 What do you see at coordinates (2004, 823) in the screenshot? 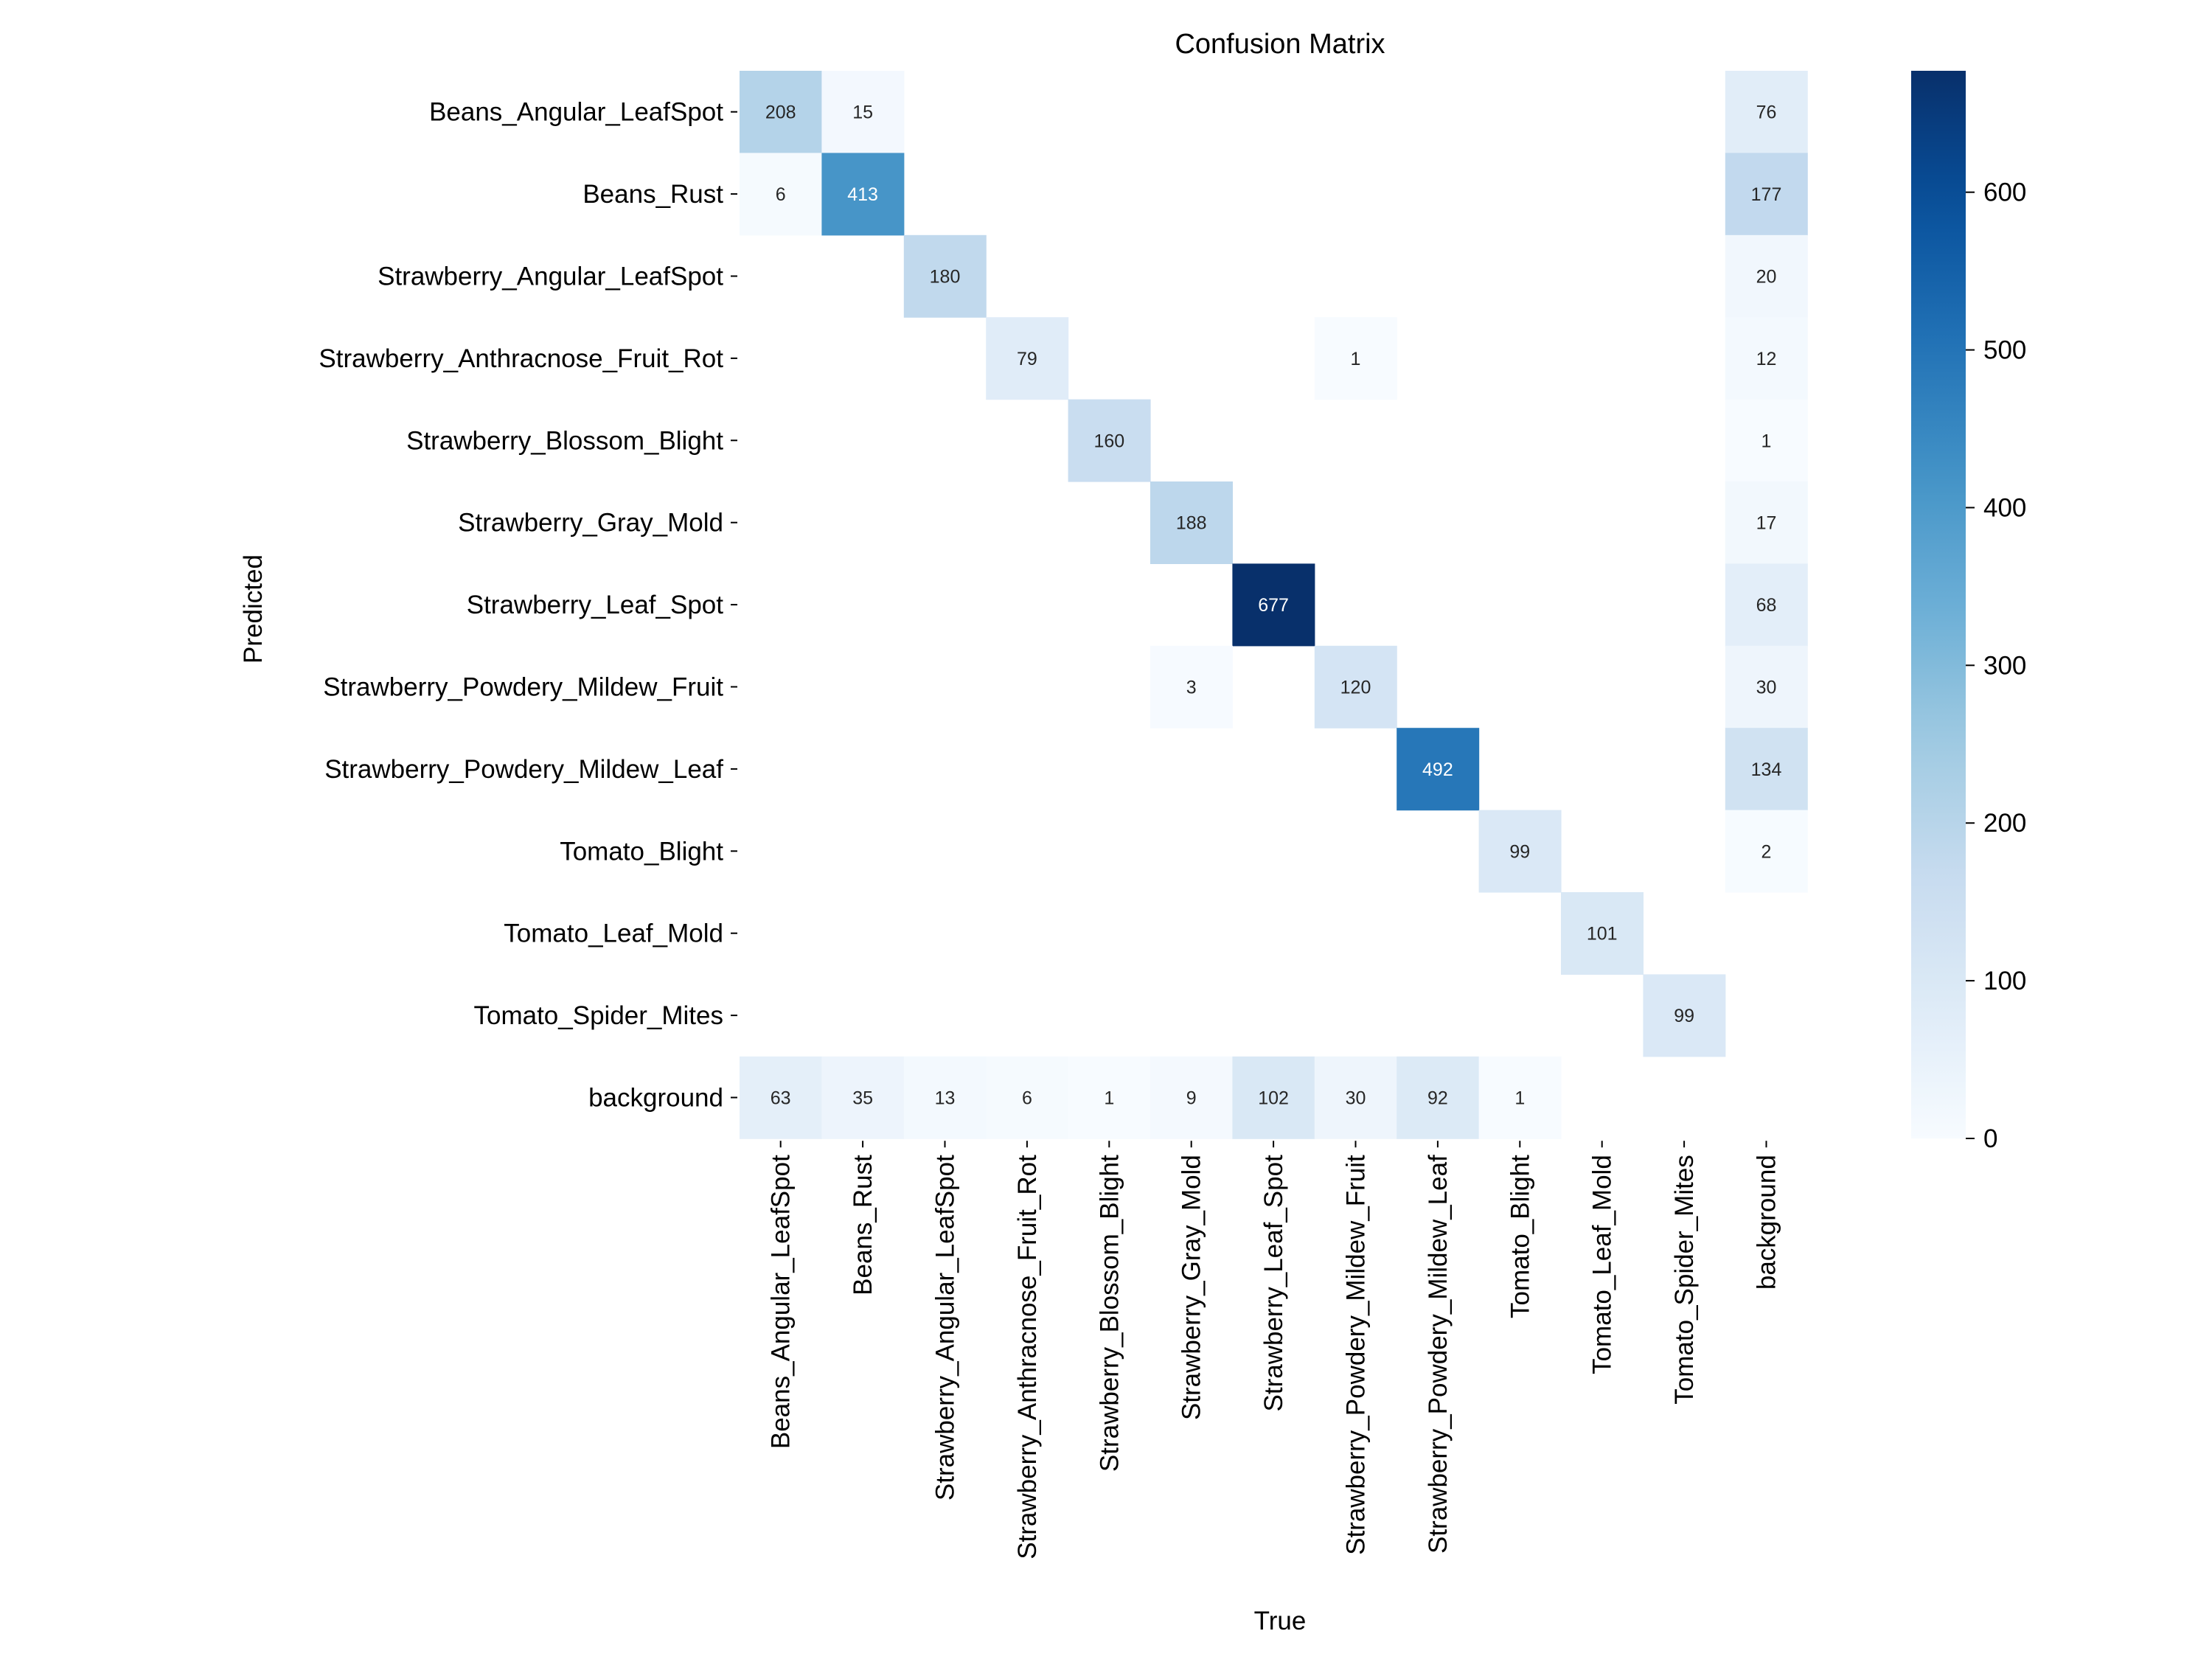
I see `colorbar-tick-label: 200` at bounding box center [2004, 823].